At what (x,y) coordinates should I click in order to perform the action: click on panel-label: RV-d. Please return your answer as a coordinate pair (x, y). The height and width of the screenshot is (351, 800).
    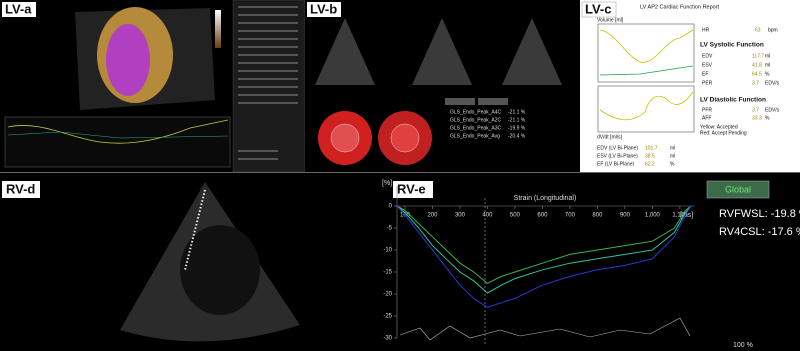
    Looking at the image, I should click on (20, 188).